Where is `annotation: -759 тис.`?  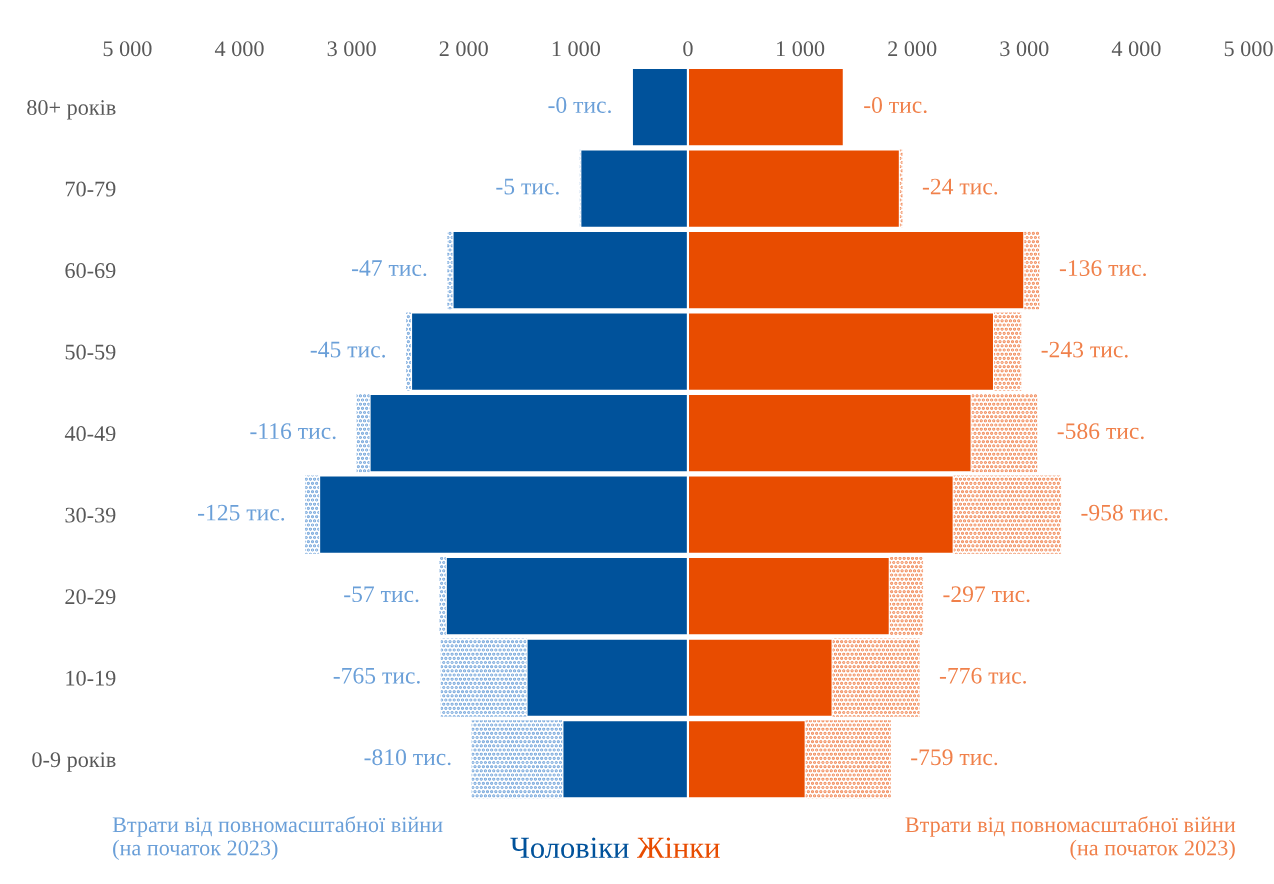 annotation: -759 тис. is located at coordinates (954, 757).